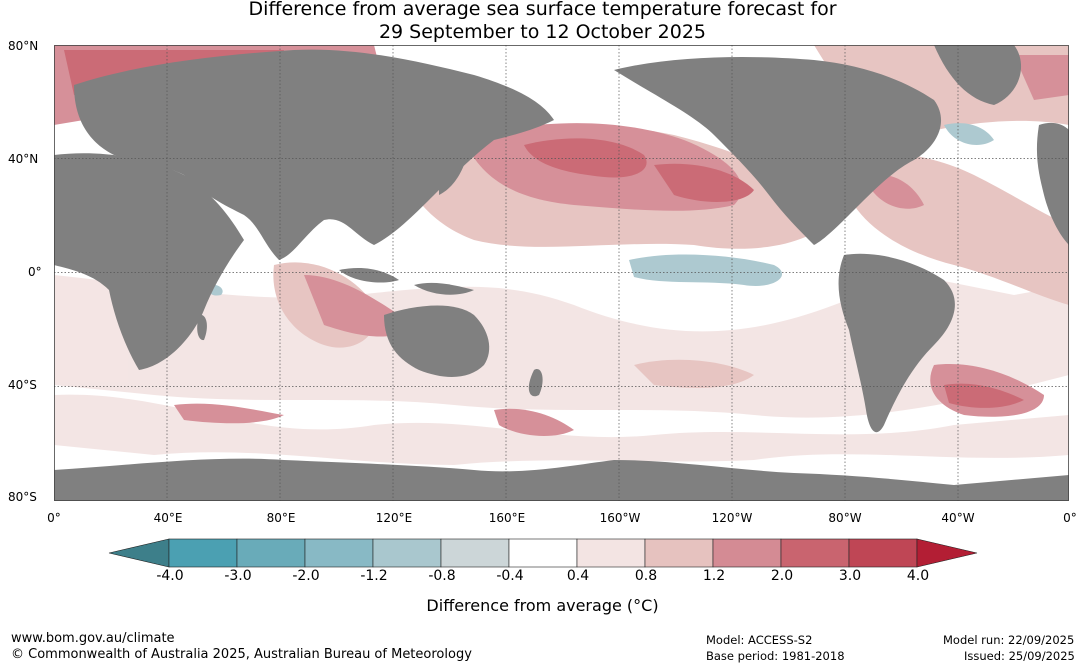 This screenshot has width=1085, height=667. What do you see at coordinates (542, 32) in the screenshot?
I see `chart-title-line-2: 29 September to 12 October 2025` at bounding box center [542, 32].